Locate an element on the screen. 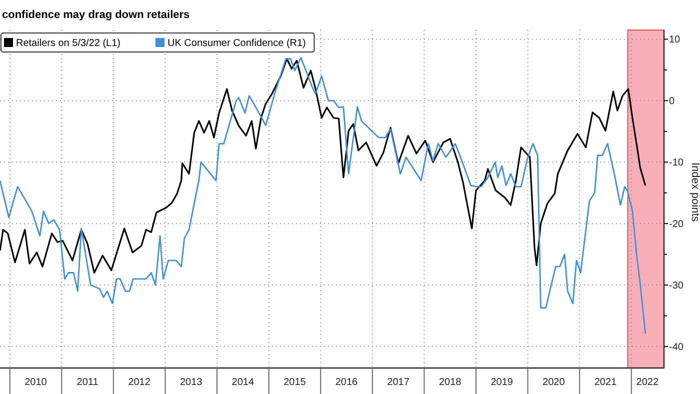 The height and width of the screenshot is (394, 700). legend-label: Retailers on 5/3/22 (L1) is located at coordinates (68, 43).